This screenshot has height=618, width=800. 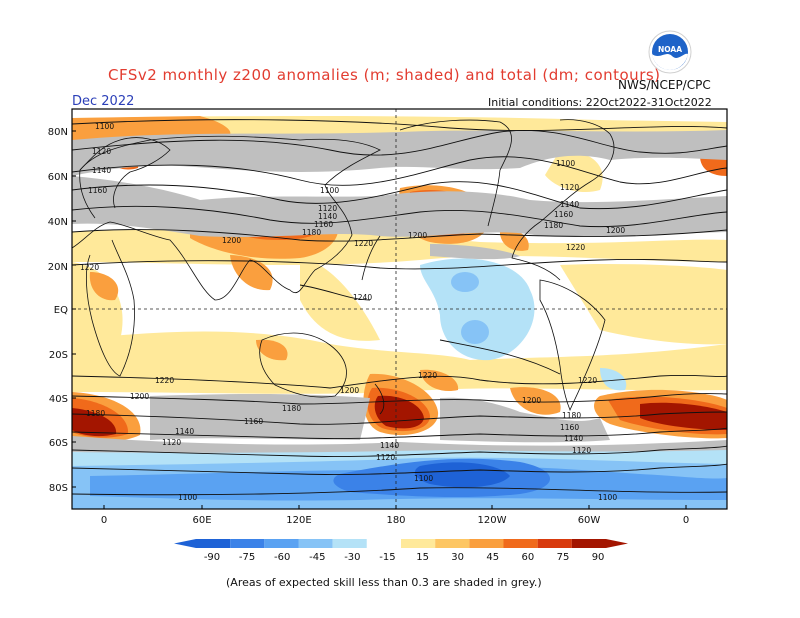 I want to click on lon-60w: 60W, so click(x=589, y=520).